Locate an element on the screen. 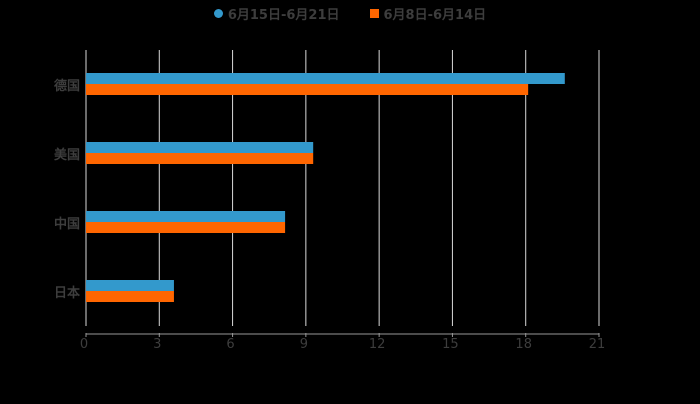  legend-item-week2: 6月15日-6月21日 is located at coordinates (276, 13).